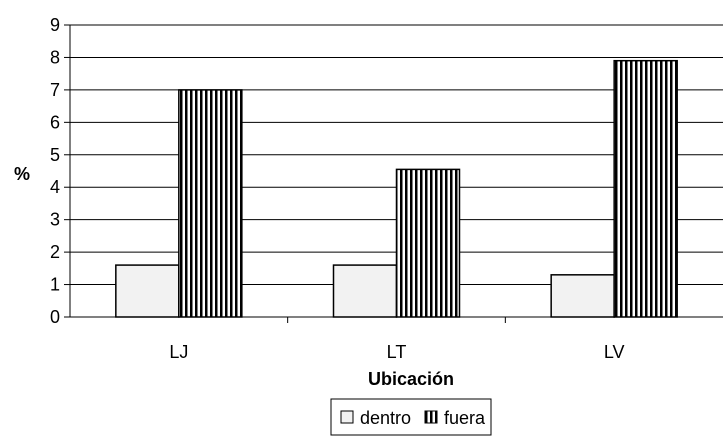  What do you see at coordinates (397, 339) in the screenshot?
I see `x-axis-ticks: LJ LT LV` at bounding box center [397, 339].